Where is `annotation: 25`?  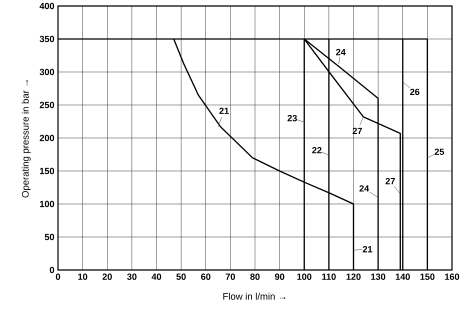
annotation: 25 is located at coordinates (439, 151).